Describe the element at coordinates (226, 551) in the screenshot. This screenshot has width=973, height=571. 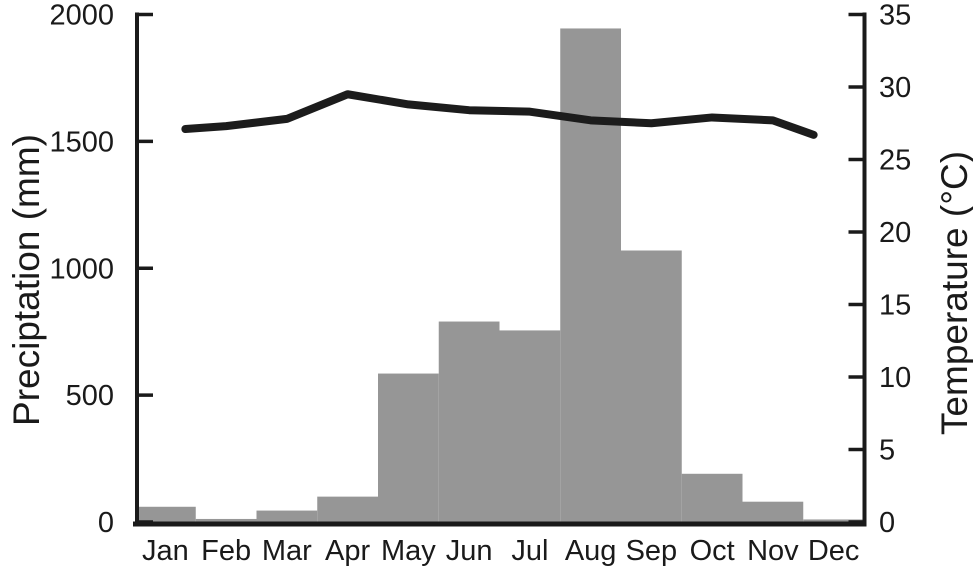
I see `month-label-feb: Feb` at that location.